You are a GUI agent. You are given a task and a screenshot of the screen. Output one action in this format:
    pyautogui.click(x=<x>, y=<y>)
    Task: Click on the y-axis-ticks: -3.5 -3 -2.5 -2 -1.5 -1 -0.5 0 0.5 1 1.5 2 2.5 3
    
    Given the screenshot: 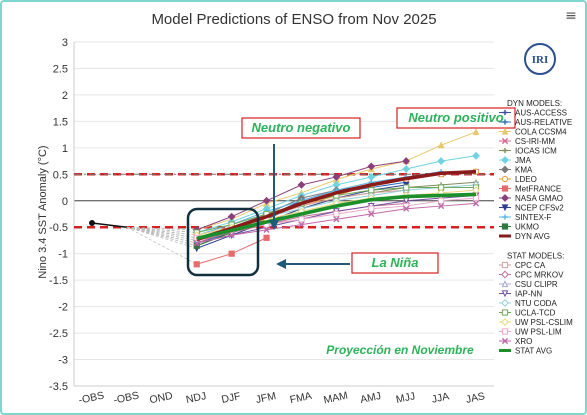 What is the action you would take?
    pyautogui.click(x=58, y=215)
    